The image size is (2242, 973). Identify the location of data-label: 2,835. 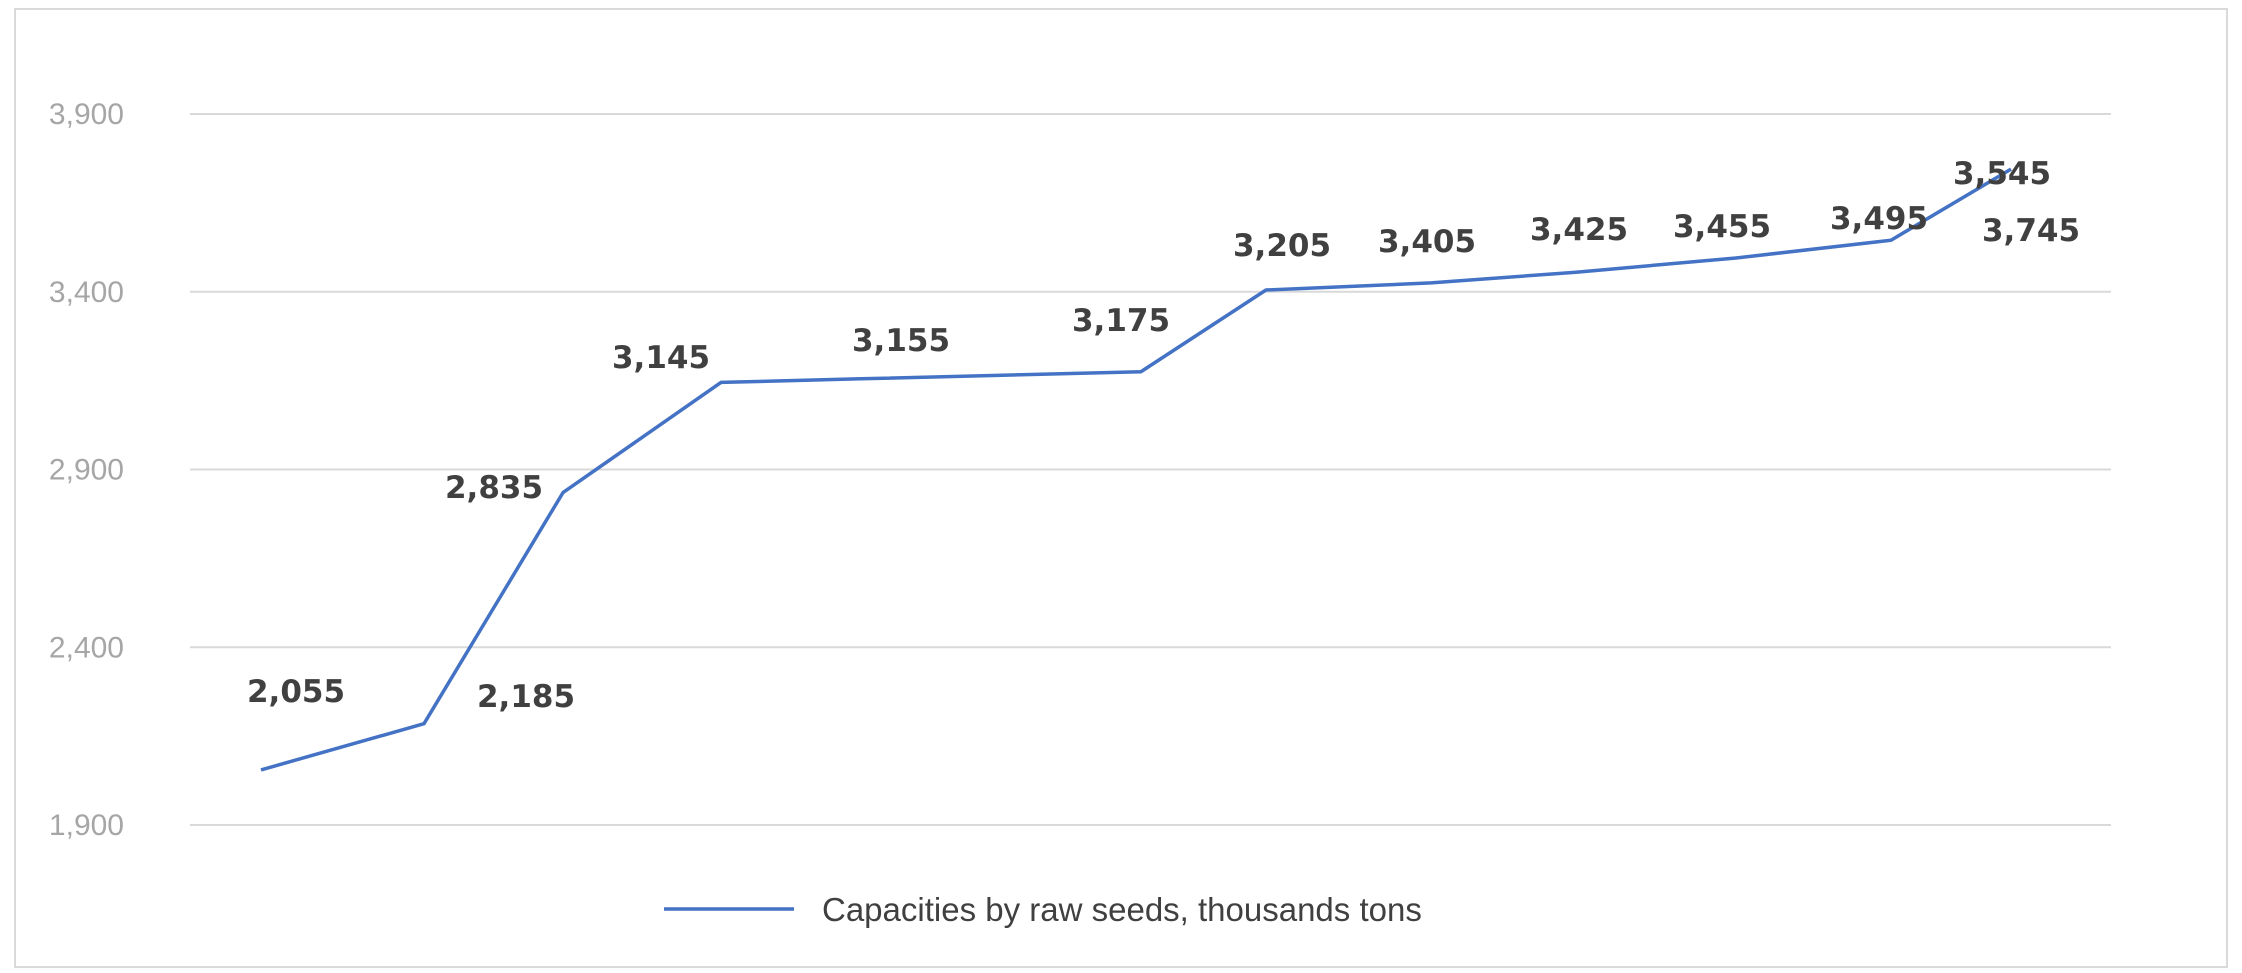
(494, 488).